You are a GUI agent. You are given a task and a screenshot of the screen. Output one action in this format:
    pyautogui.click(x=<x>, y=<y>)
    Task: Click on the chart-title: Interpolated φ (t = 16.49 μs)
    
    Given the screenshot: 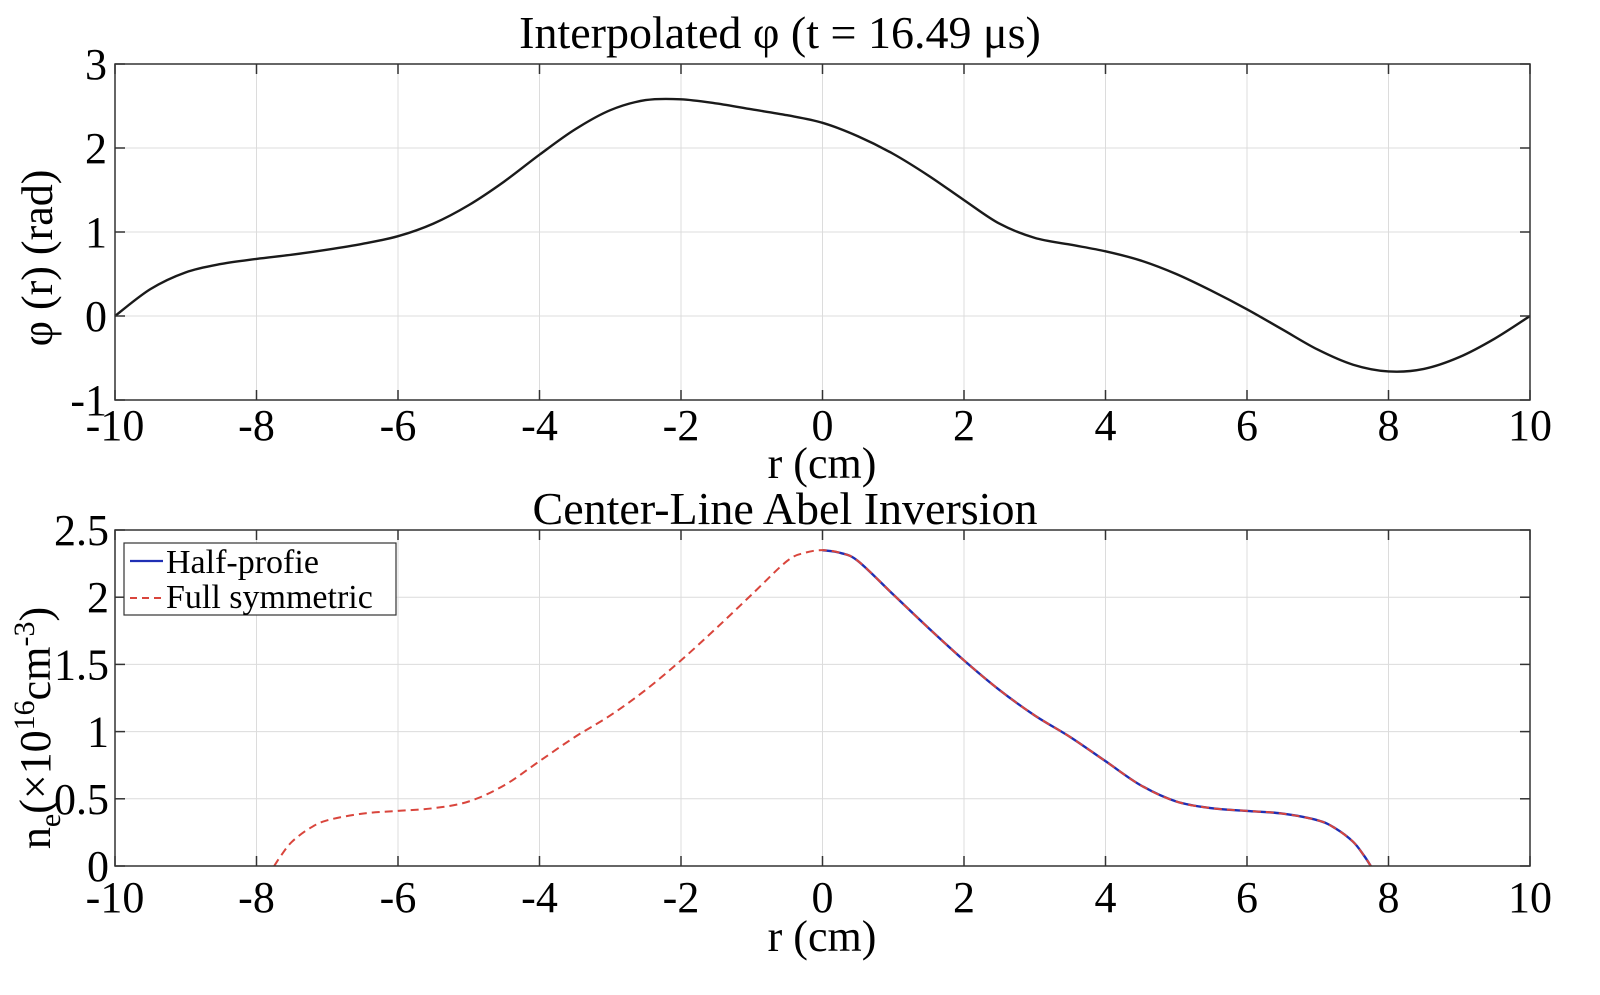 What is the action you would take?
    pyautogui.click(x=780, y=32)
    